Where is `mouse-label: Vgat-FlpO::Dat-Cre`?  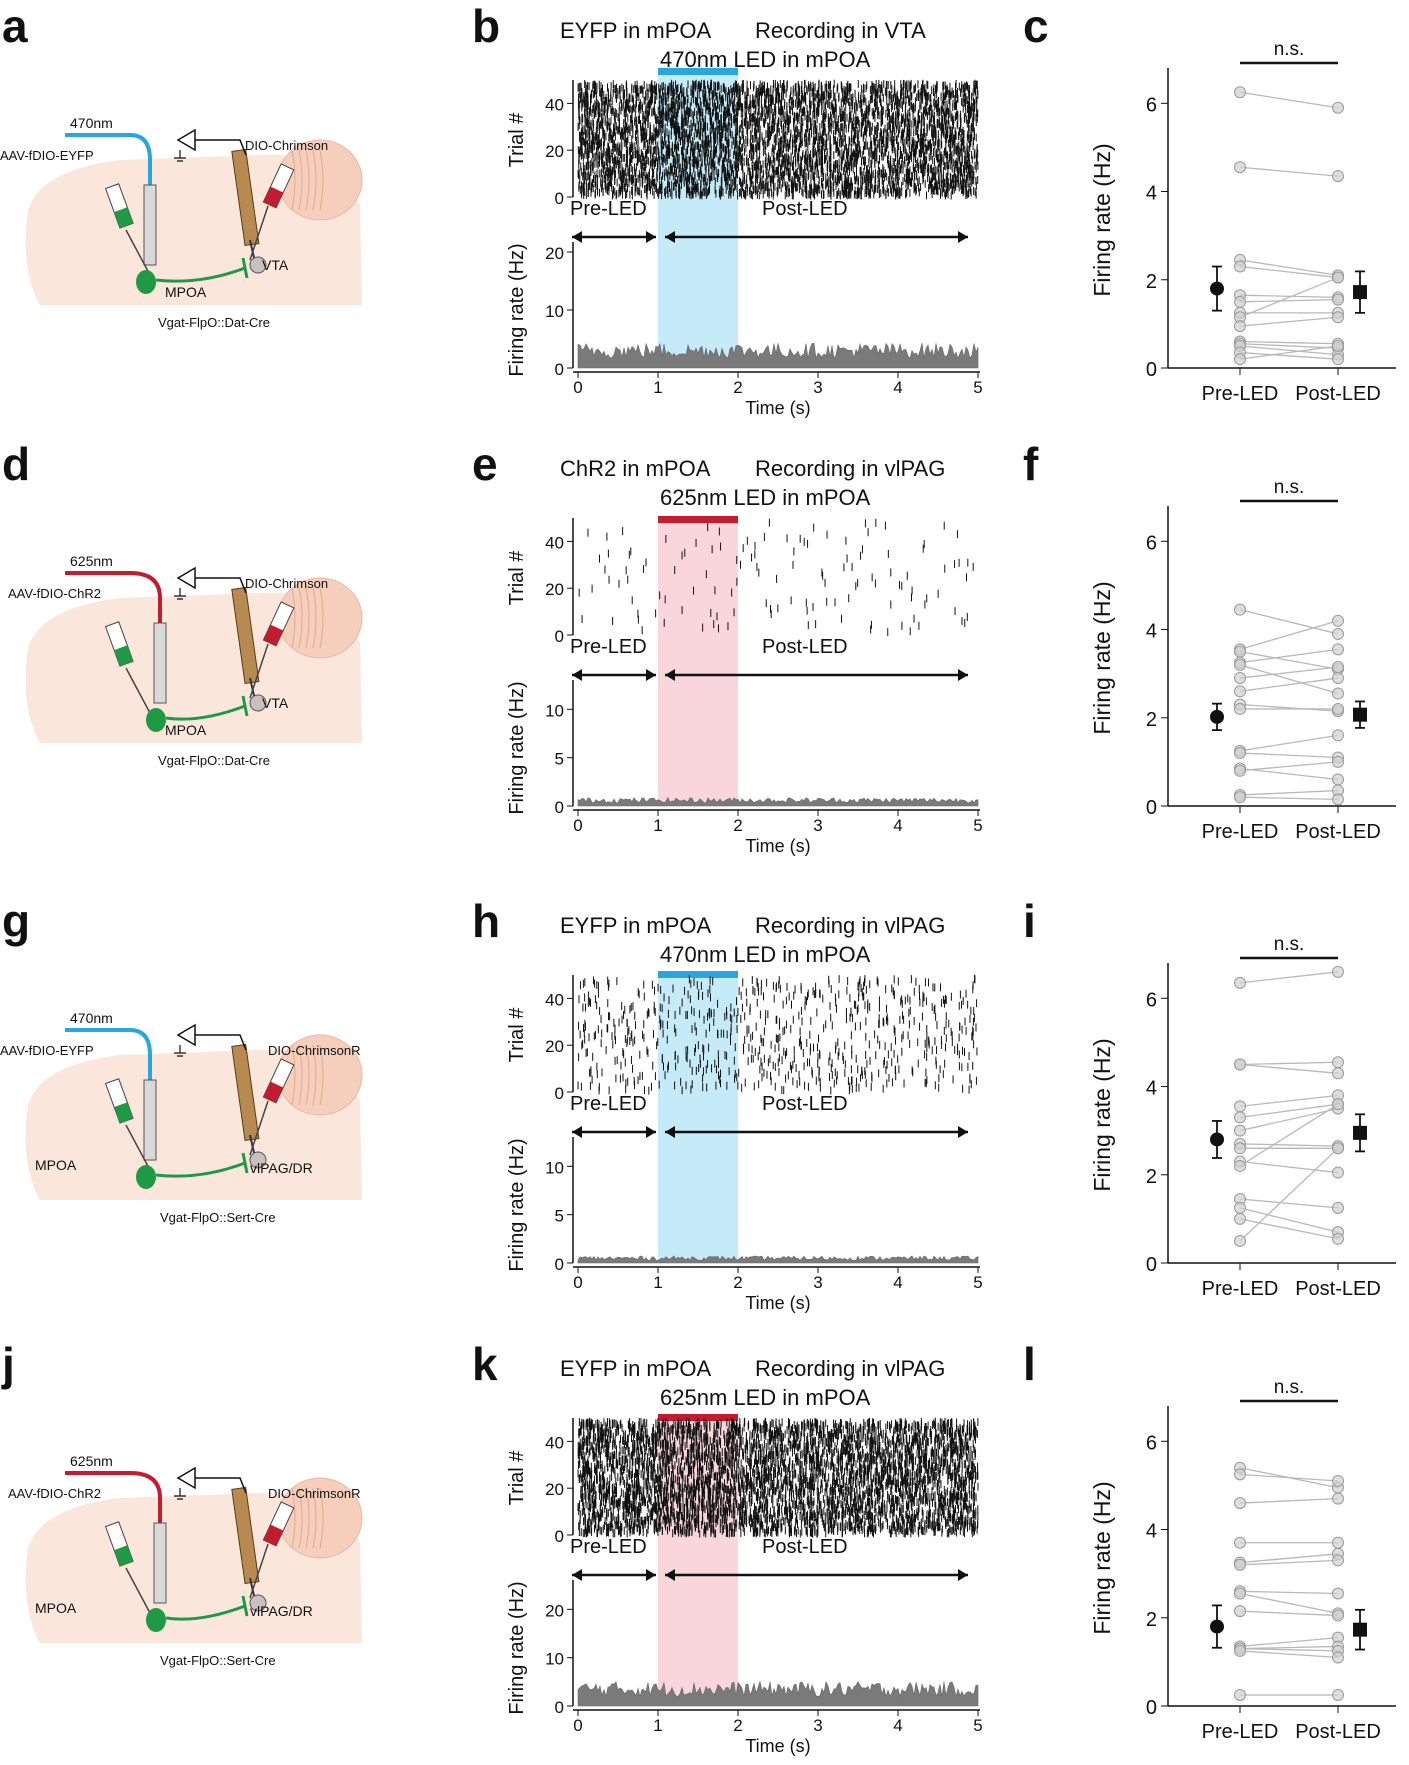
mouse-label: Vgat-FlpO::Dat-Cre is located at coordinates (214, 322).